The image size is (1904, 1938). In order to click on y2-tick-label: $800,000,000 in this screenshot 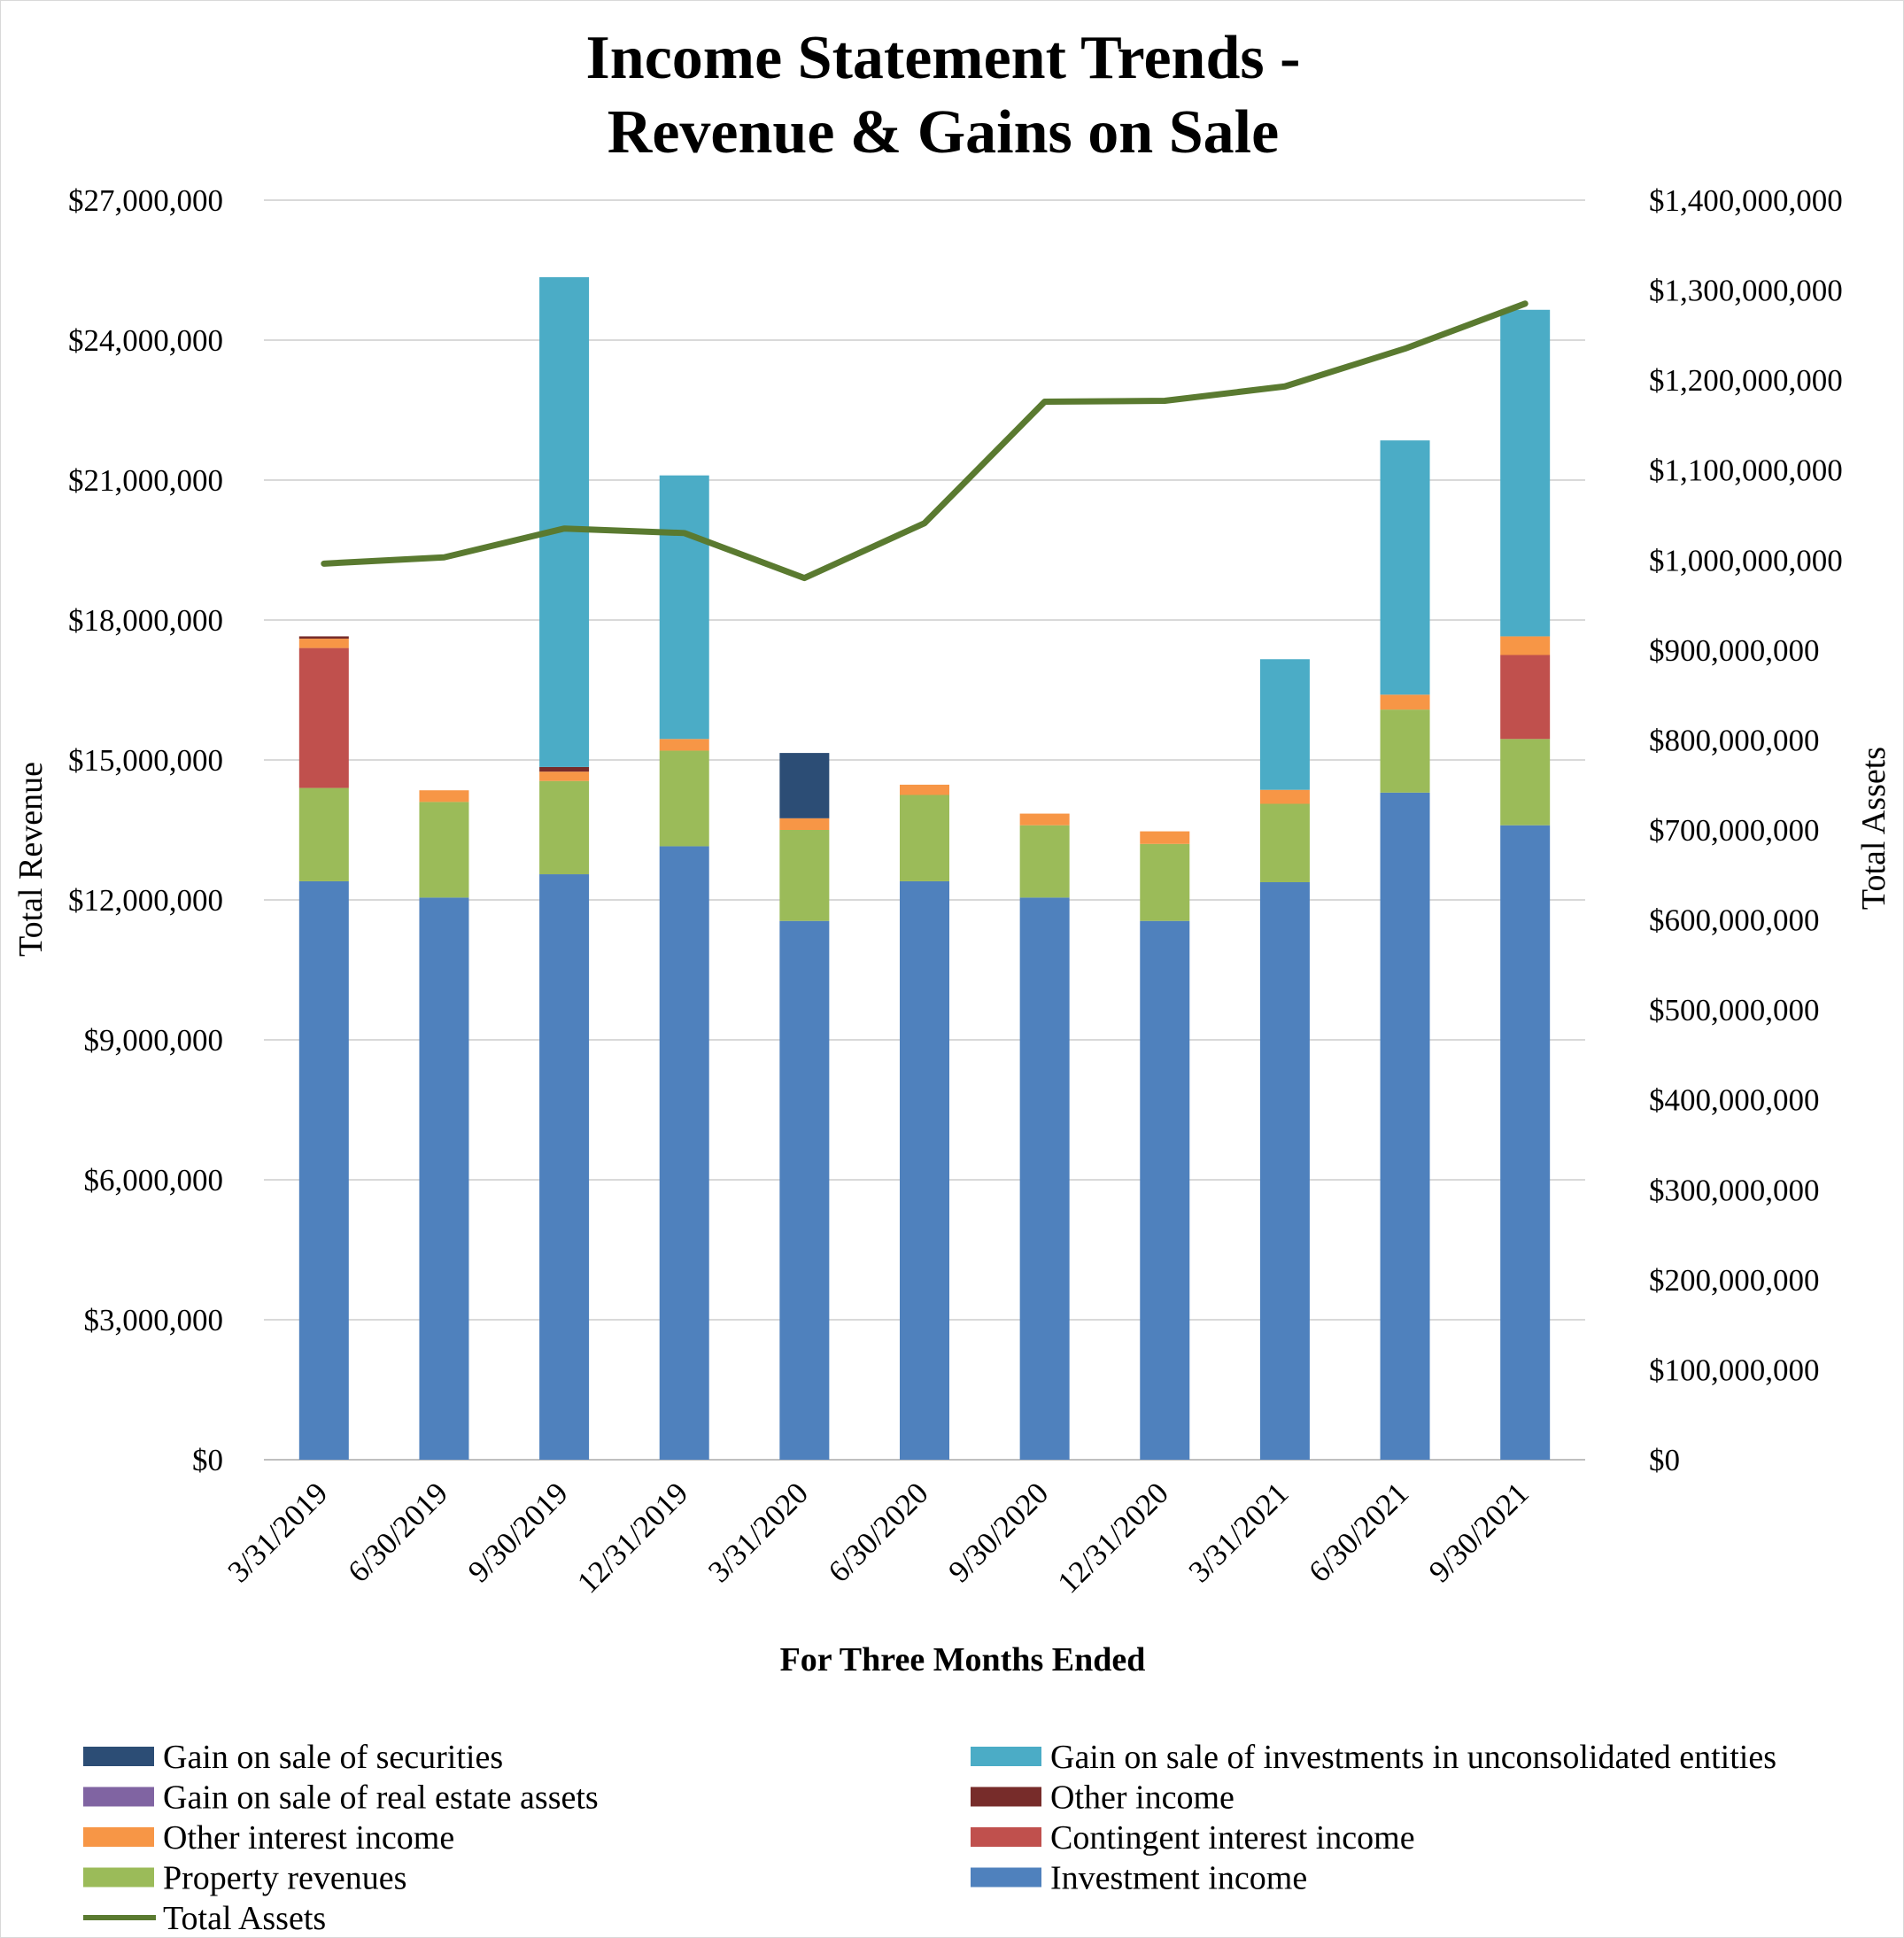, I will do `click(1734, 740)`.